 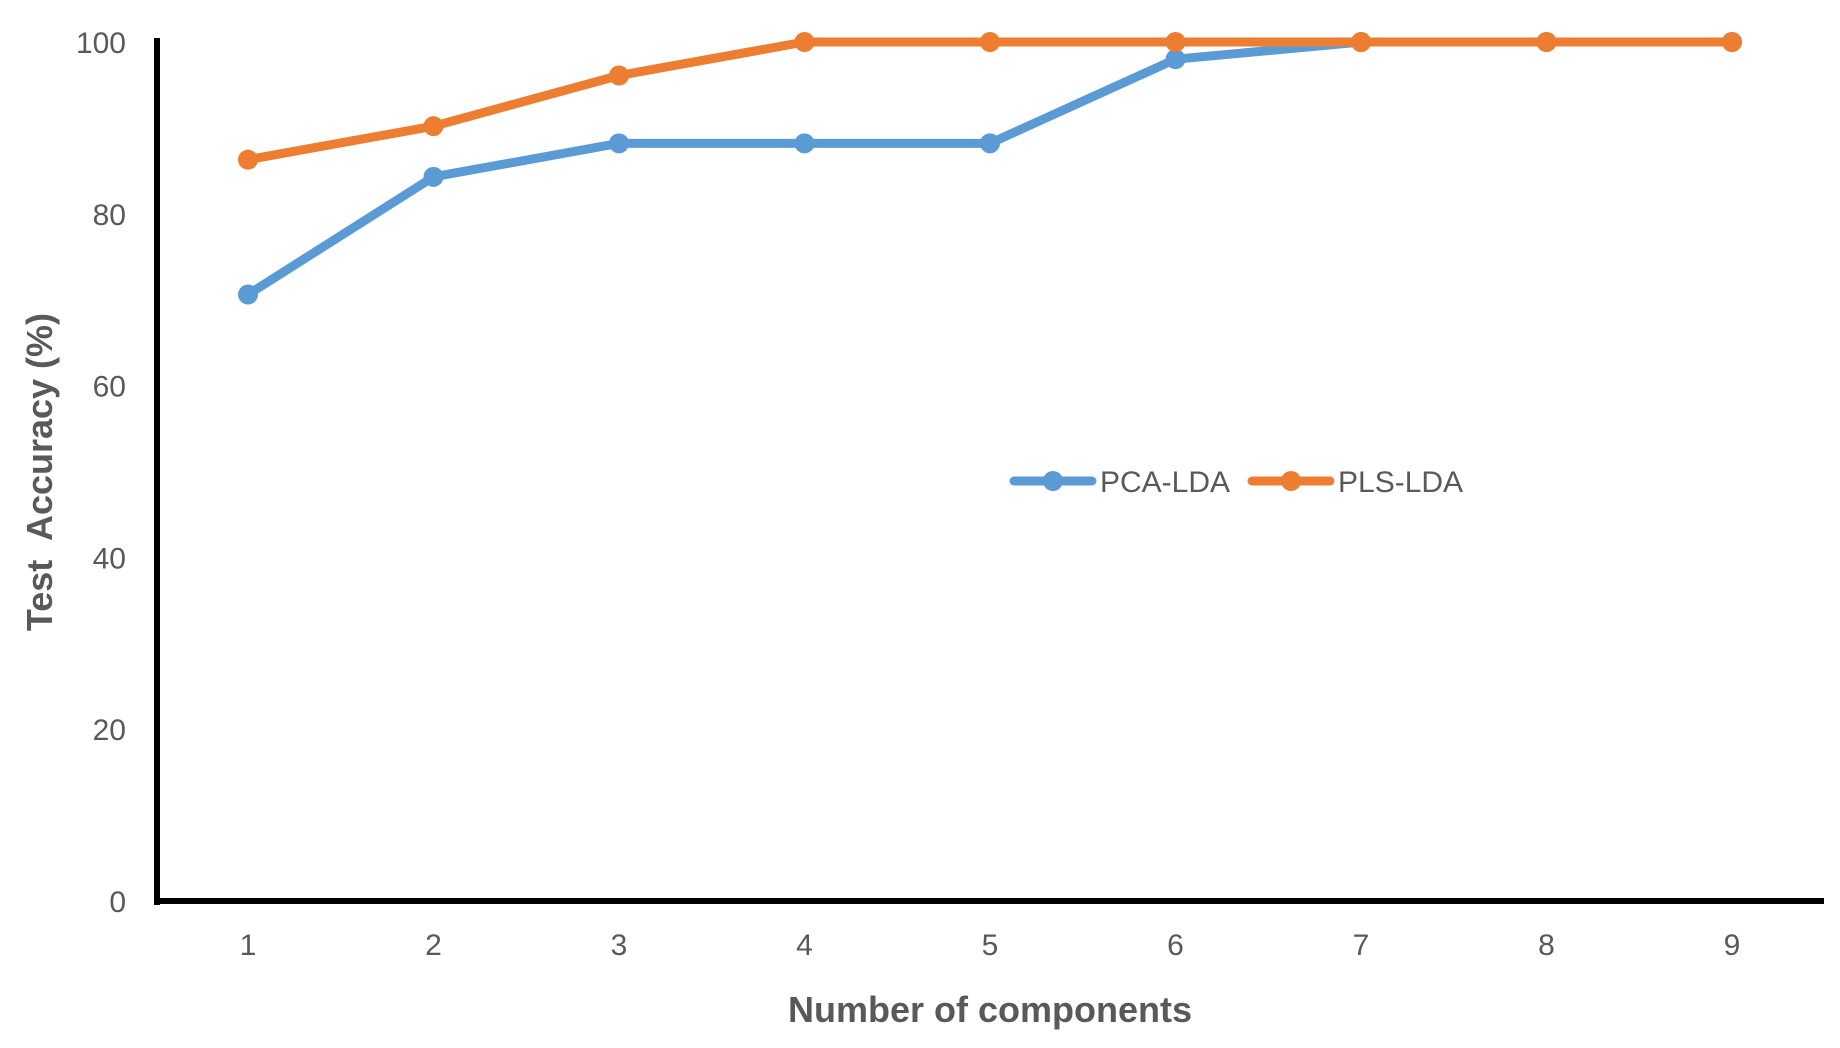 What do you see at coordinates (109, 558) in the screenshot?
I see `y-tick-label: 40` at bounding box center [109, 558].